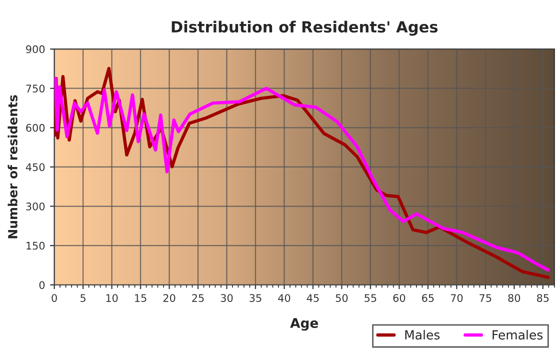  What do you see at coordinates (256, 298) in the screenshot?
I see `x-tick-label: 35` at bounding box center [256, 298].